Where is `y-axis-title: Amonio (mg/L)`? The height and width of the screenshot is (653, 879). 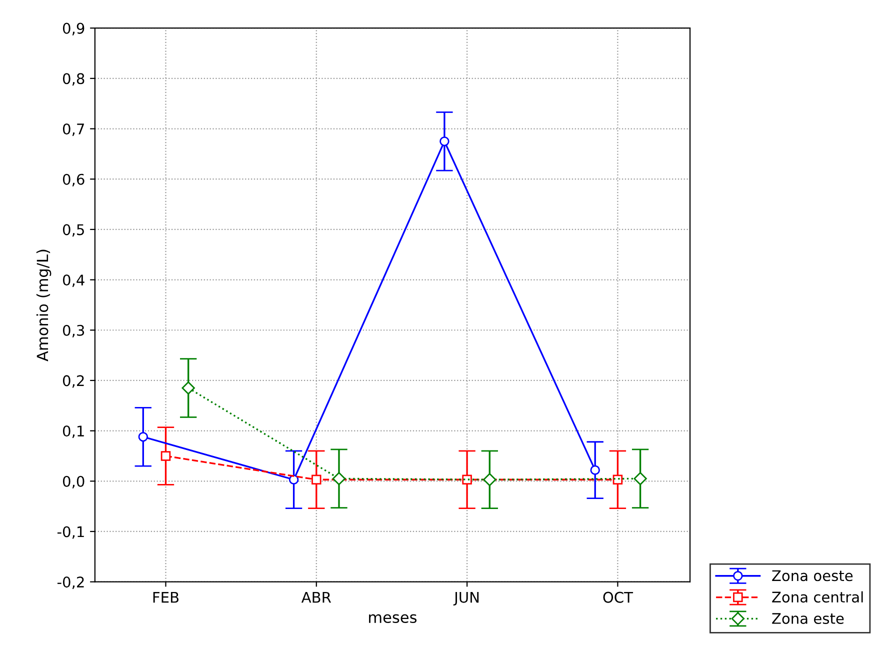
y-axis-title: Amonio (mg/L) is located at coordinates (44, 306).